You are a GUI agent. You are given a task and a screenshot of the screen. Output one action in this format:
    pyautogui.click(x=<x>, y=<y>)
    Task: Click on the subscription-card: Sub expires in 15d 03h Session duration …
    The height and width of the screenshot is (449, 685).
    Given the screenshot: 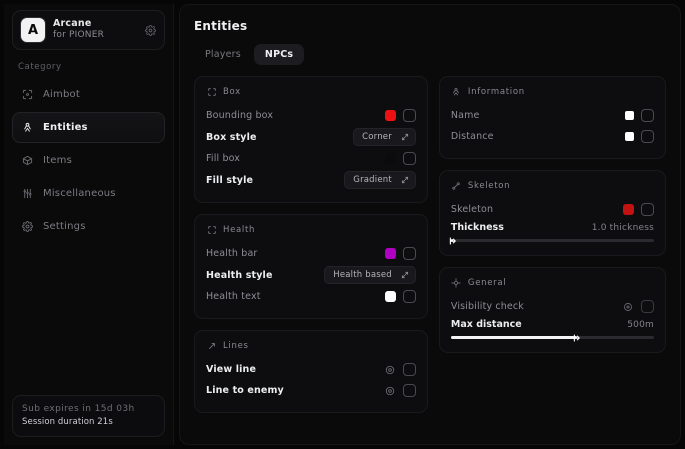 What is the action you would take?
    pyautogui.click(x=88, y=416)
    